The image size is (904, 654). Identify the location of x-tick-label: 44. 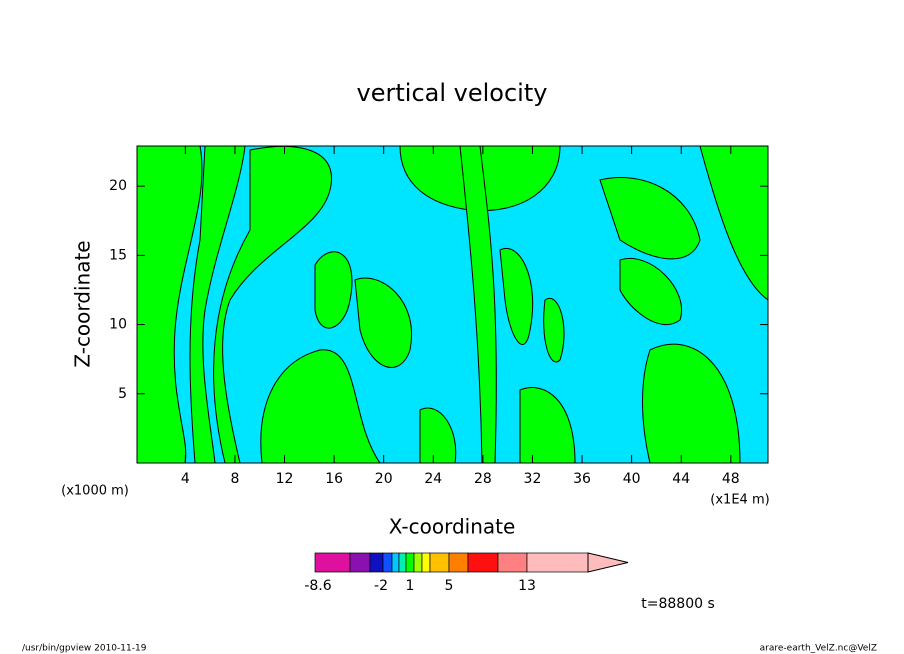
(681, 479).